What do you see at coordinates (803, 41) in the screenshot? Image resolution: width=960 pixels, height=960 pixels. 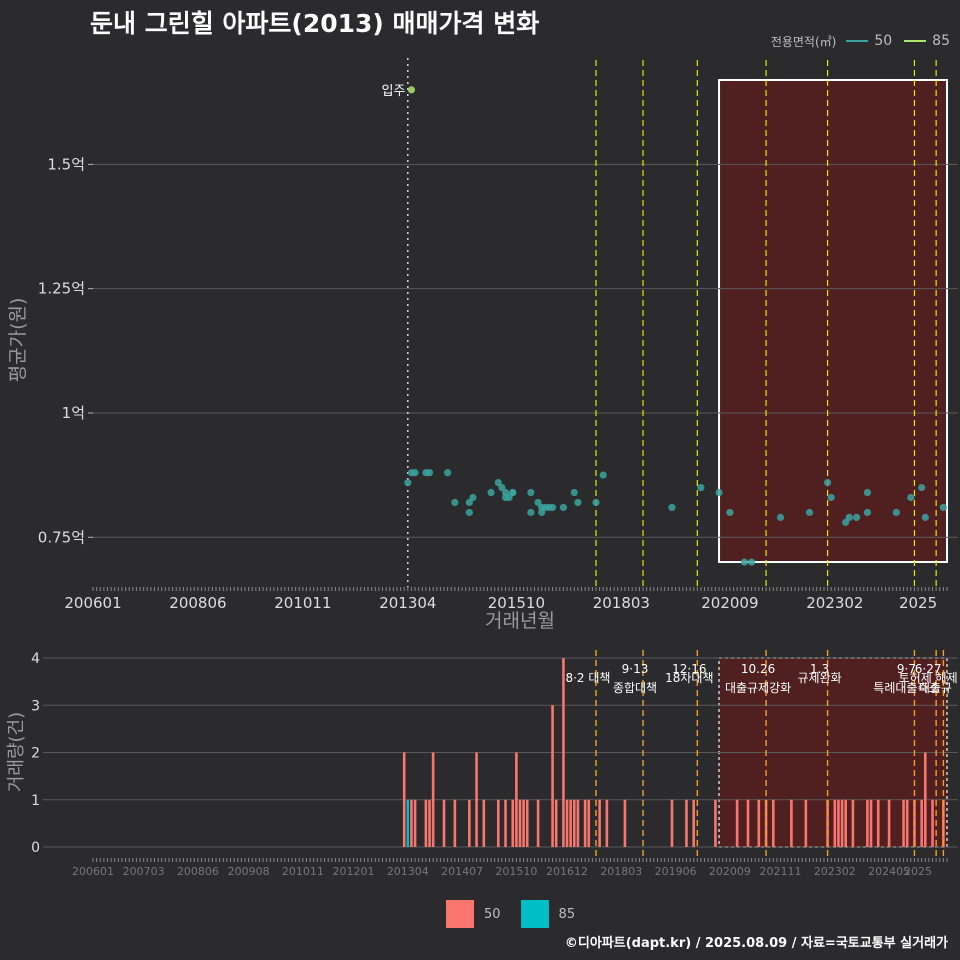 I see `legend-title: 전용면적(㎡)` at bounding box center [803, 41].